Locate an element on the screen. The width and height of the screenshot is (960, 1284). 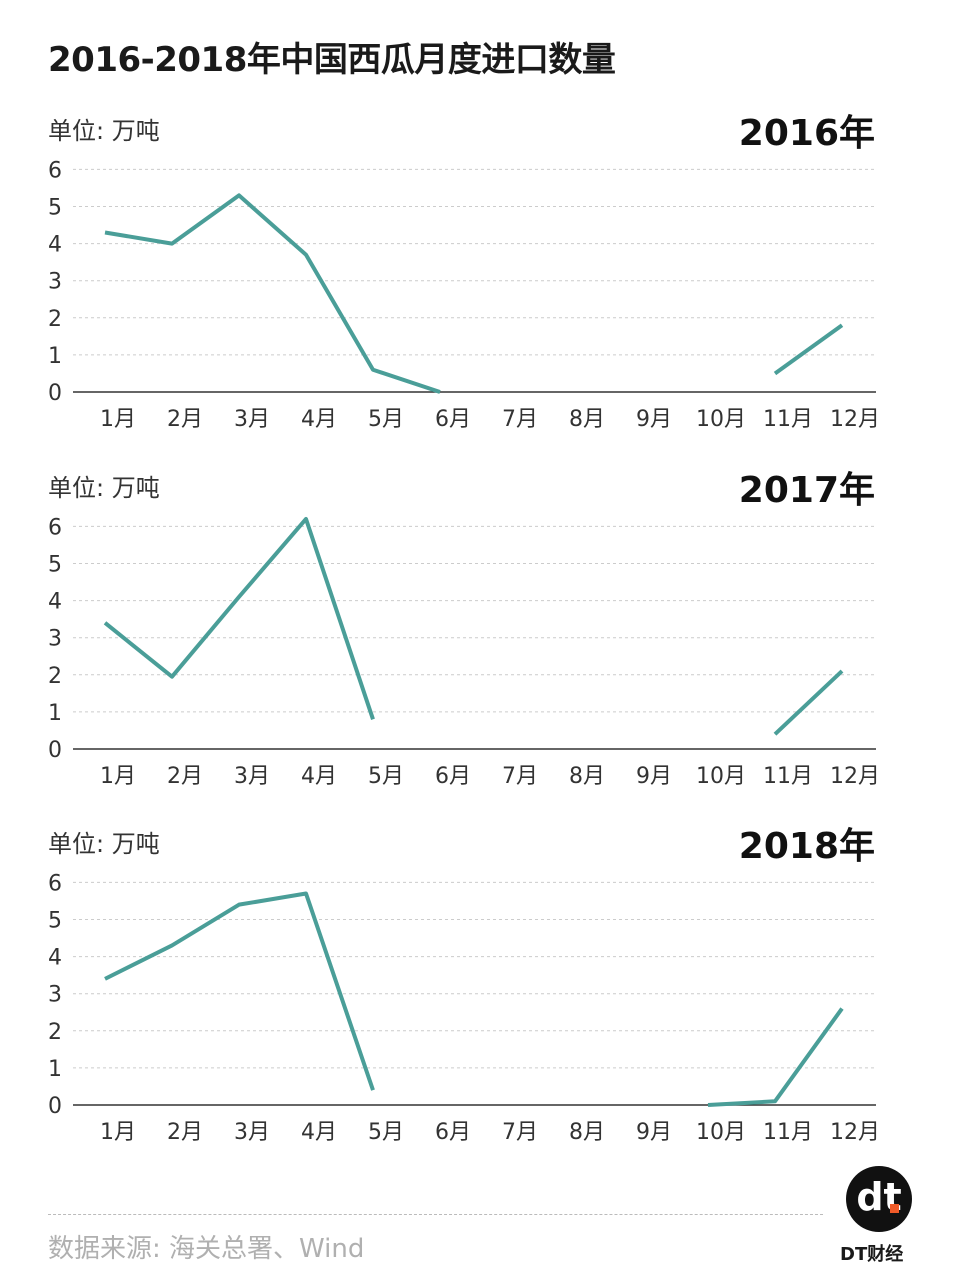
brand-name: DT财经 is located at coordinates (872, 1254).